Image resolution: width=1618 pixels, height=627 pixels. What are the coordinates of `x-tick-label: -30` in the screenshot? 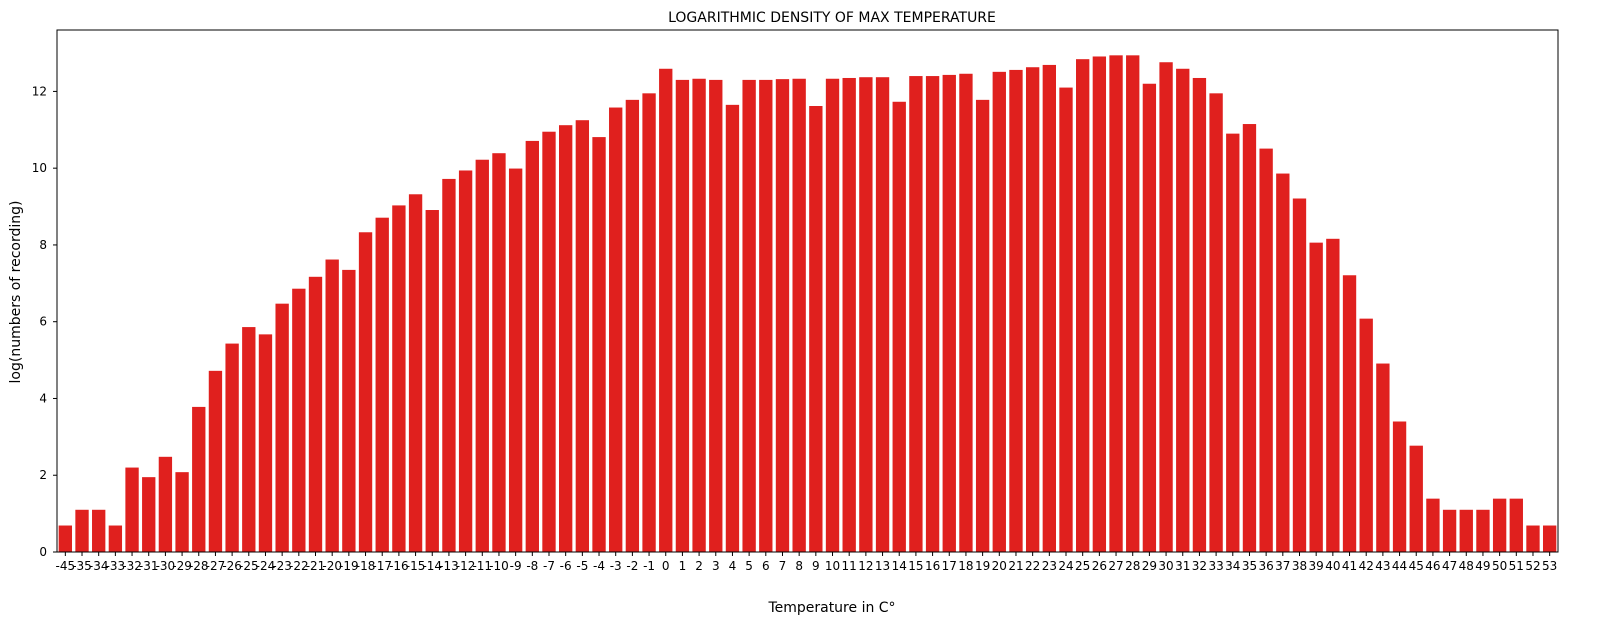 It's located at (166, 566).